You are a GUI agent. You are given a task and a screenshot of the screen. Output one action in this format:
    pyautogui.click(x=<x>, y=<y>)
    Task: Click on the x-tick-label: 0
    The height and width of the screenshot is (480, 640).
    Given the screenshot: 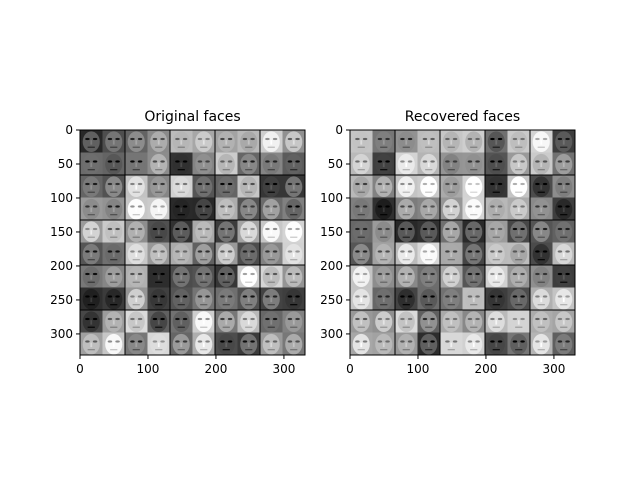 What is the action you would take?
    pyautogui.click(x=80, y=369)
    